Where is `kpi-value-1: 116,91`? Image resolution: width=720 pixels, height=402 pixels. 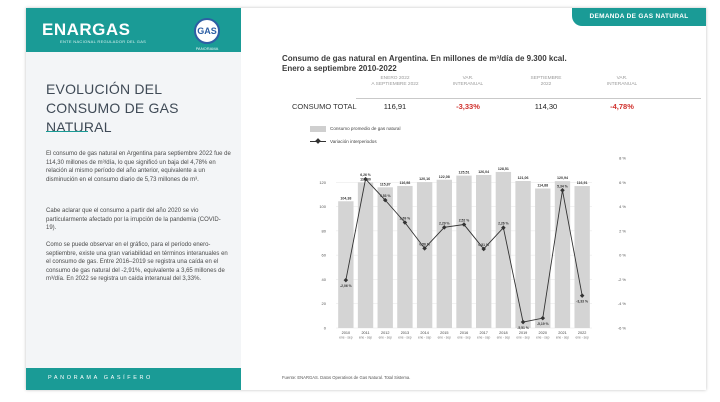
kpi-value-1: 116,91 is located at coordinates (395, 106).